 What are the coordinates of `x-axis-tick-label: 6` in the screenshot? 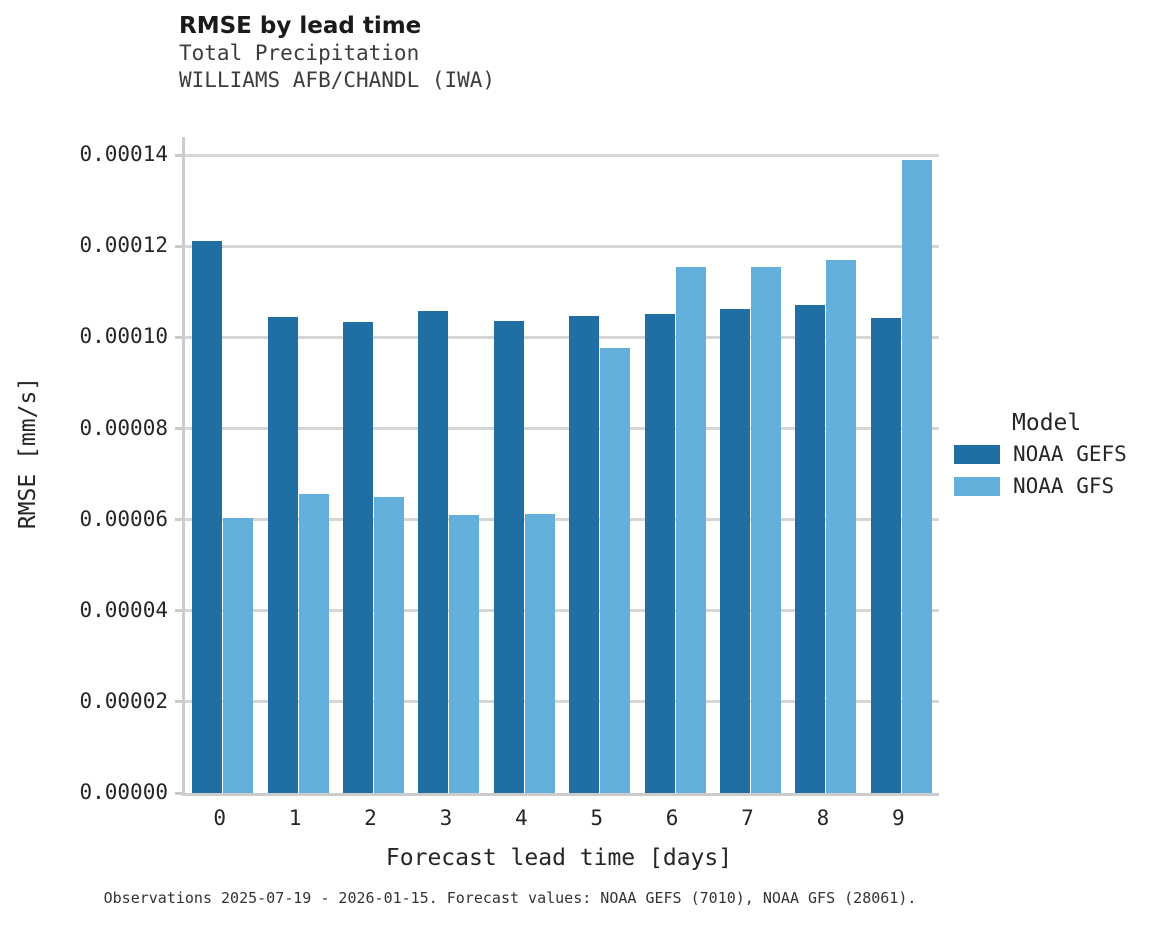 It's located at (672, 818).